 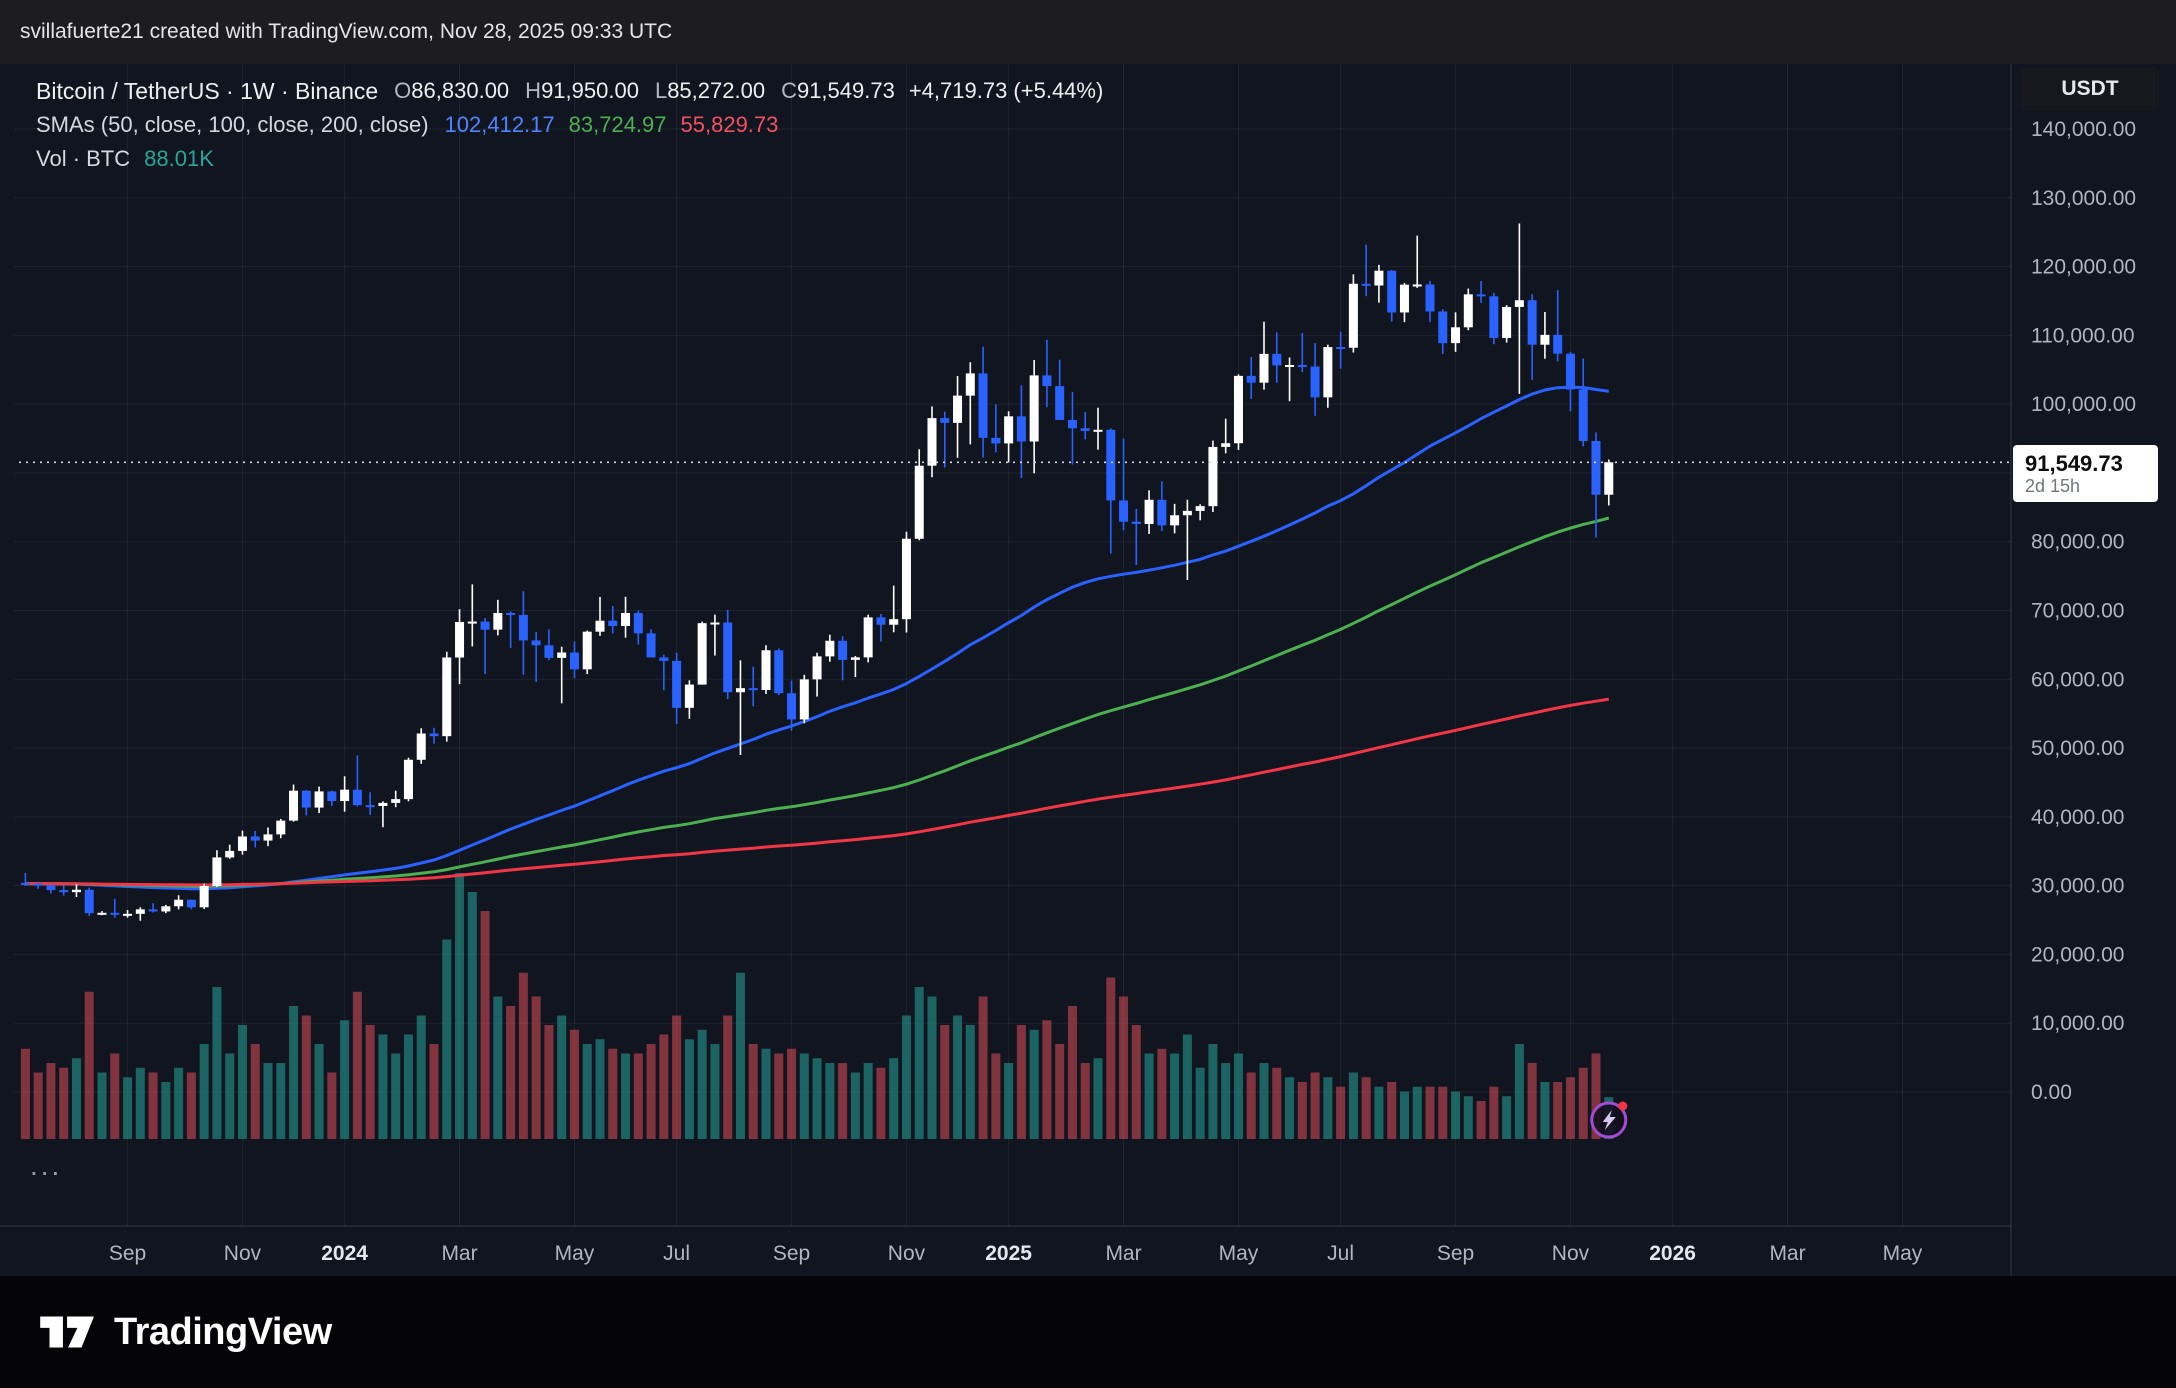 I want to click on tradingview-logo-icon, so click(x=67, y=1332).